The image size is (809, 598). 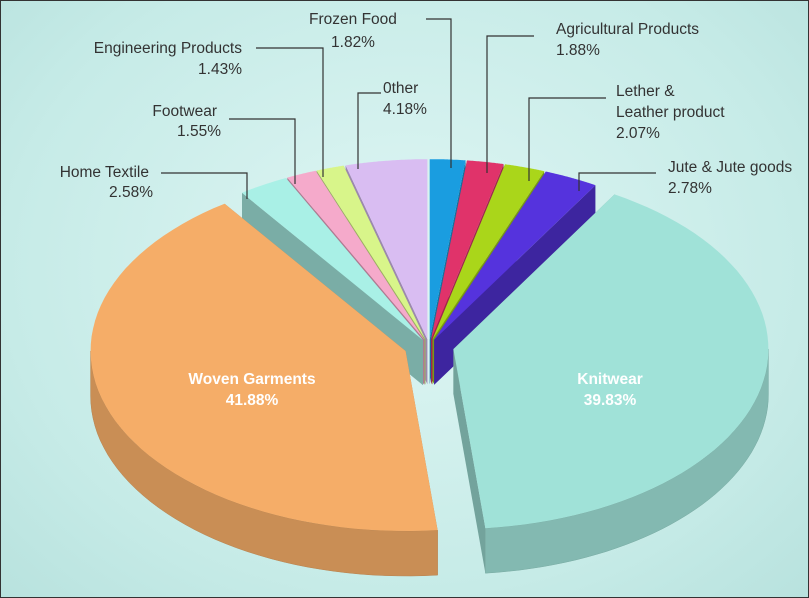 I want to click on value-label: 1.82%, so click(x=353, y=42).